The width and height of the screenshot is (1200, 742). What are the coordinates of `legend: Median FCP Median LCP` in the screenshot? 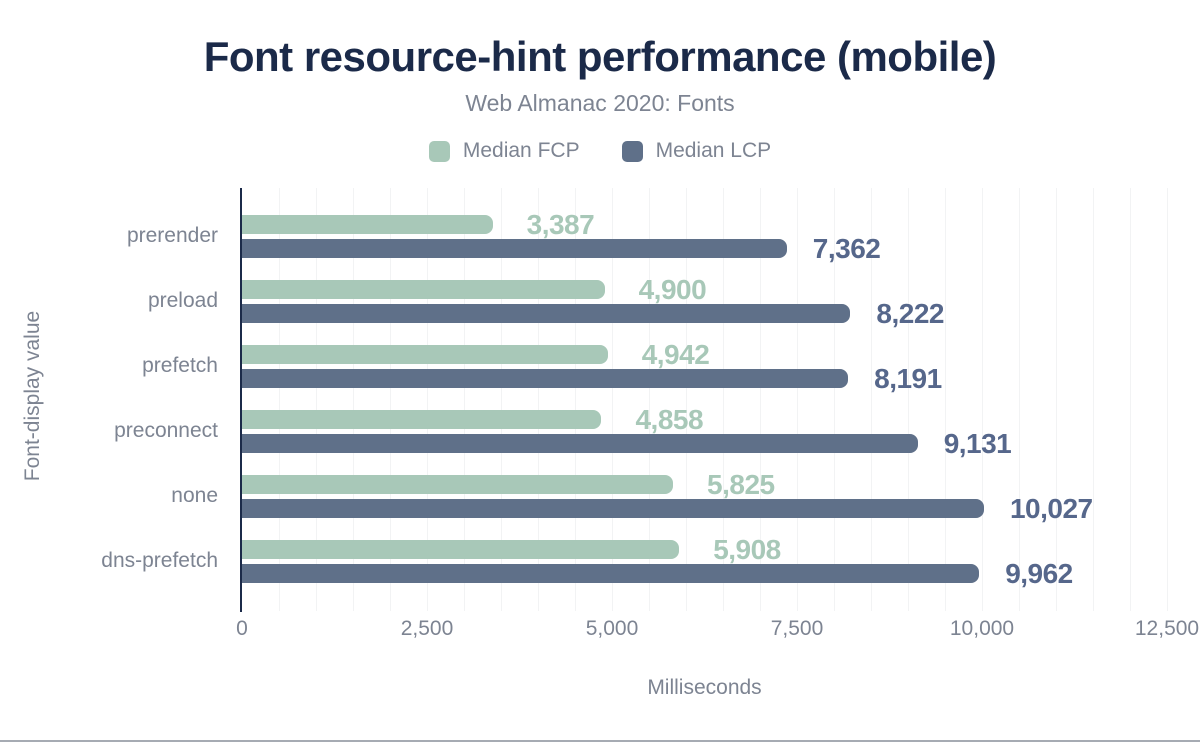 It's located at (600, 151).